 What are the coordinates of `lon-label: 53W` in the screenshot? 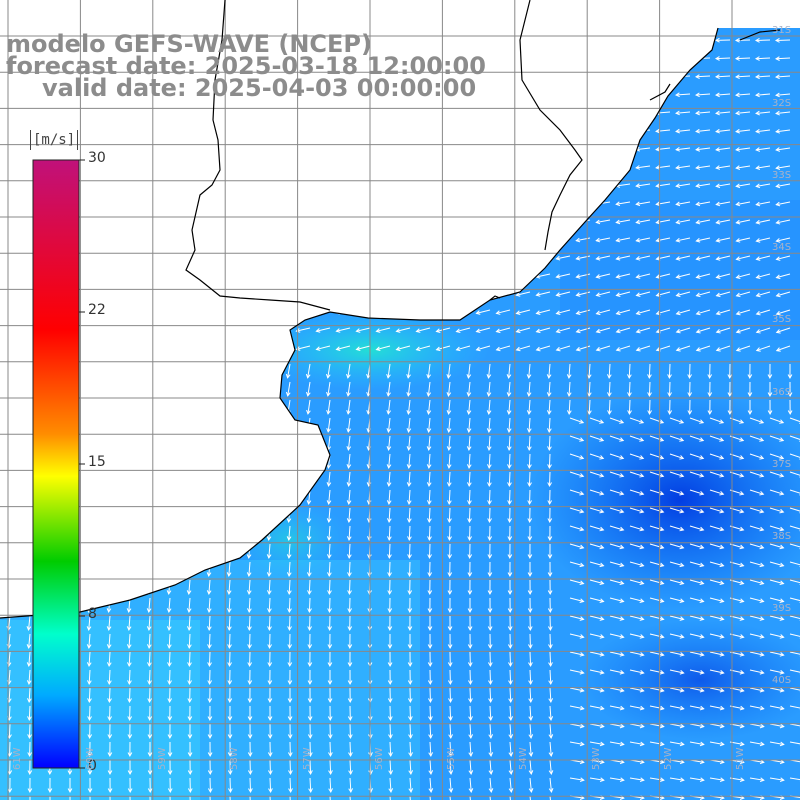 It's located at (596, 758).